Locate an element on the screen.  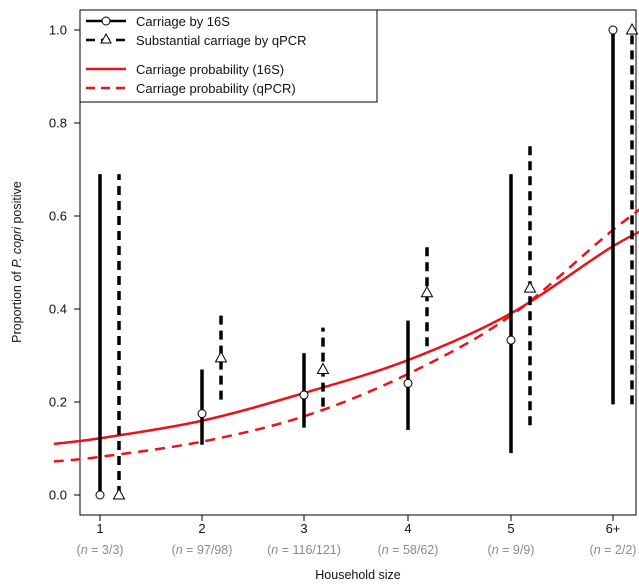
y-tick-label: 0.8 is located at coordinates (58, 123).